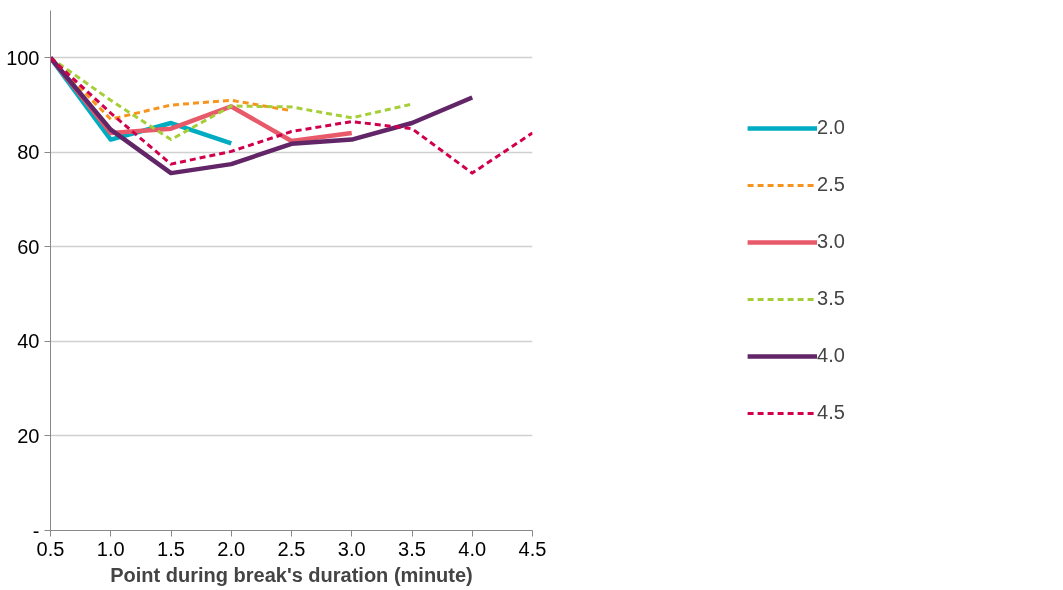  What do you see at coordinates (28, 435) in the screenshot?
I see `y-tick-label: 20` at bounding box center [28, 435].